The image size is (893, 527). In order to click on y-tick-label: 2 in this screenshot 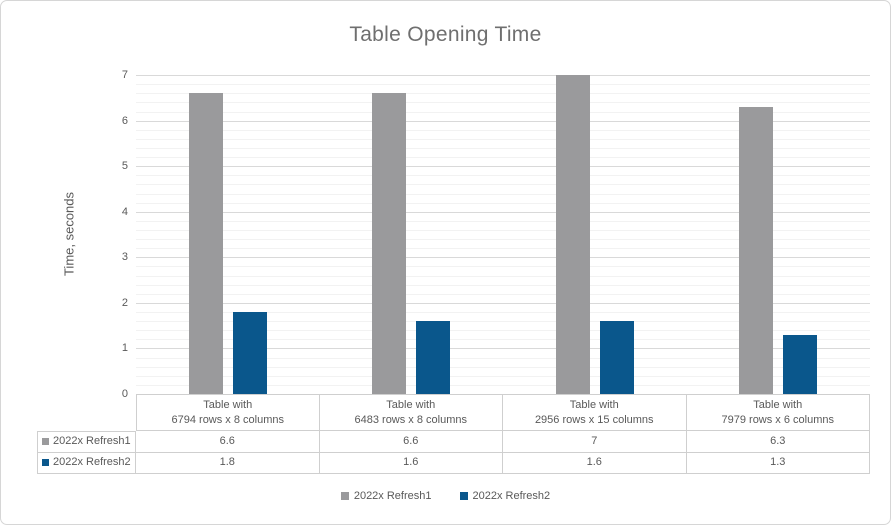, I will do `click(124, 302)`.